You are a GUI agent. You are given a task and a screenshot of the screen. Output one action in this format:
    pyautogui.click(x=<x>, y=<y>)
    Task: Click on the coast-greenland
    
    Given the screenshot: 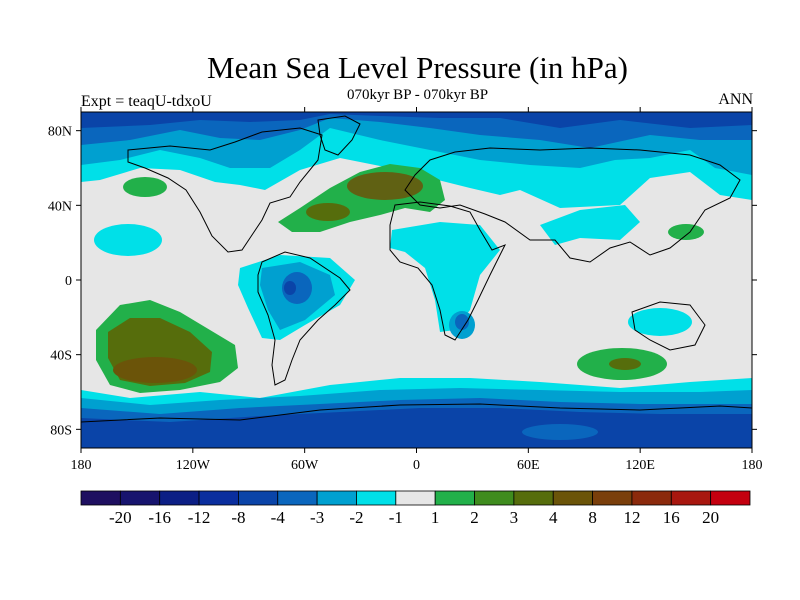 What is the action you would take?
    pyautogui.click(x=339, y=135)
    